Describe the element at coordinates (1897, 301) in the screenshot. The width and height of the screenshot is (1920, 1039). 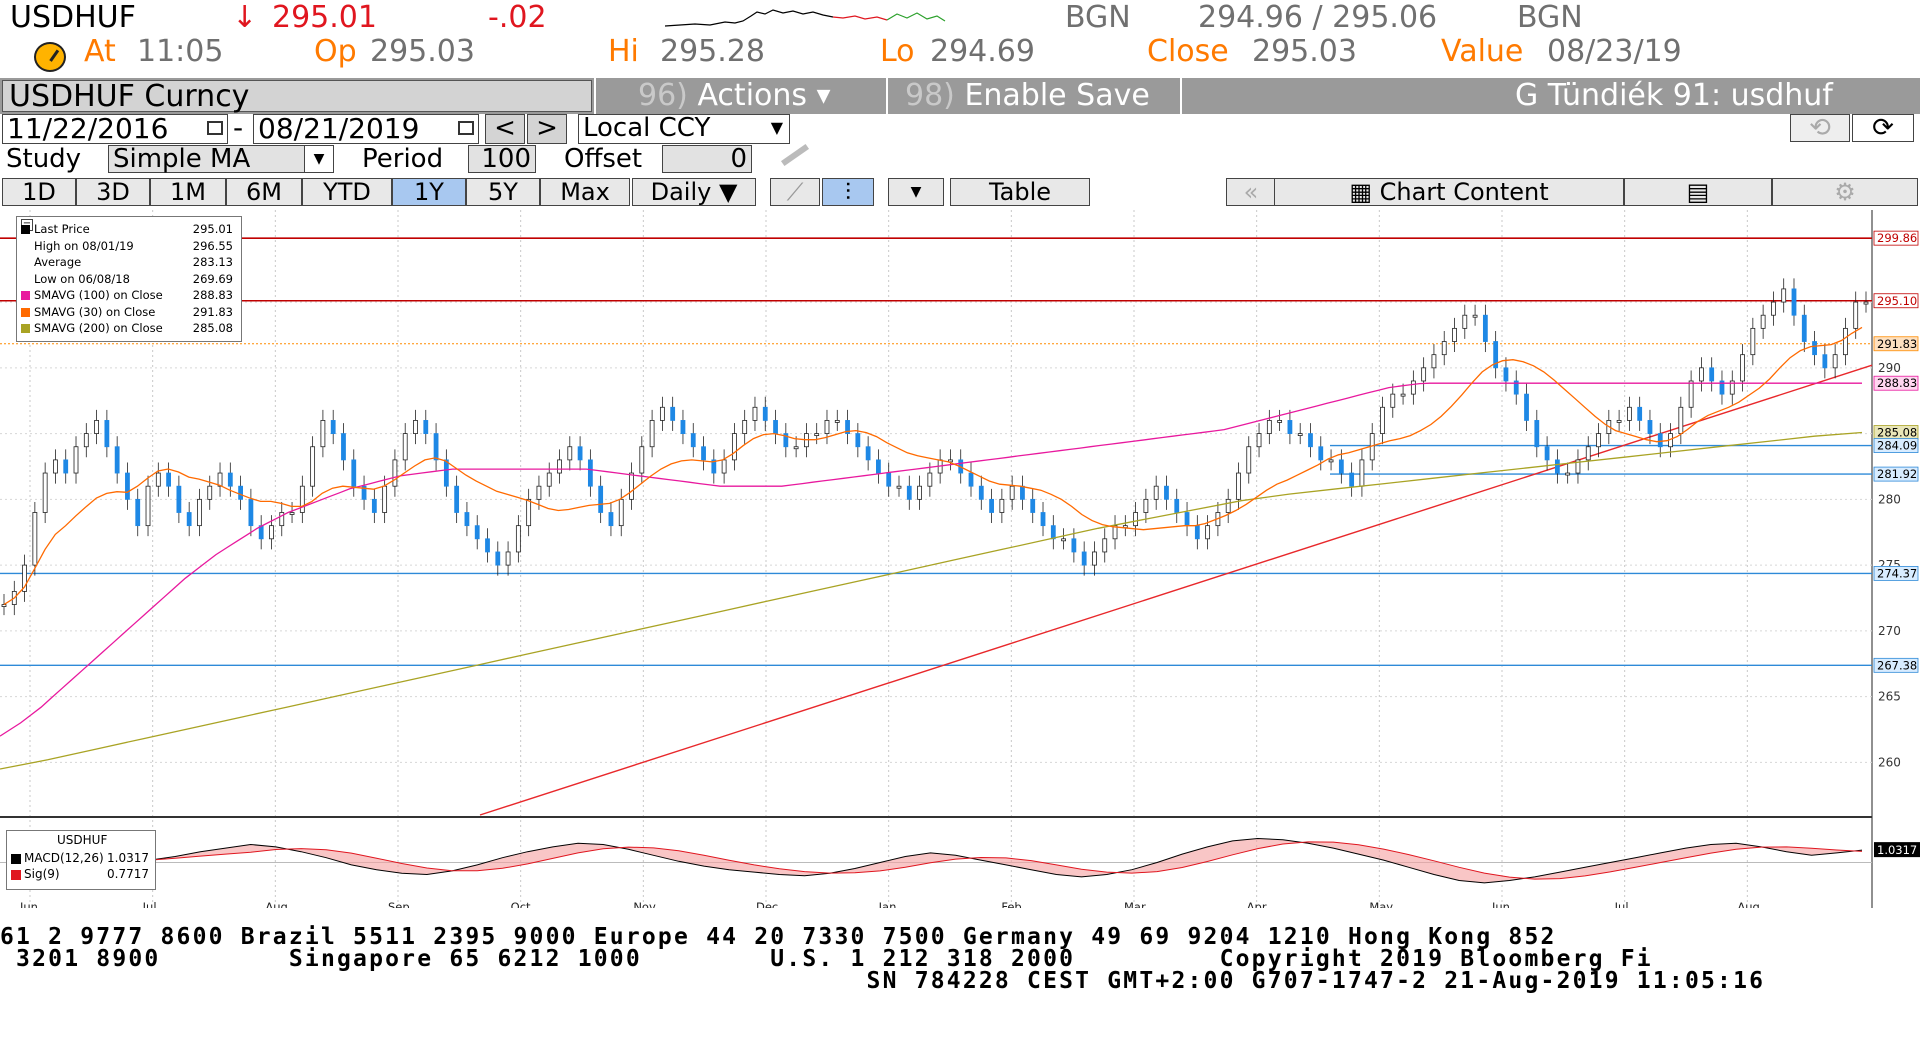
I see `price-tag-label: 295.10` at that location.